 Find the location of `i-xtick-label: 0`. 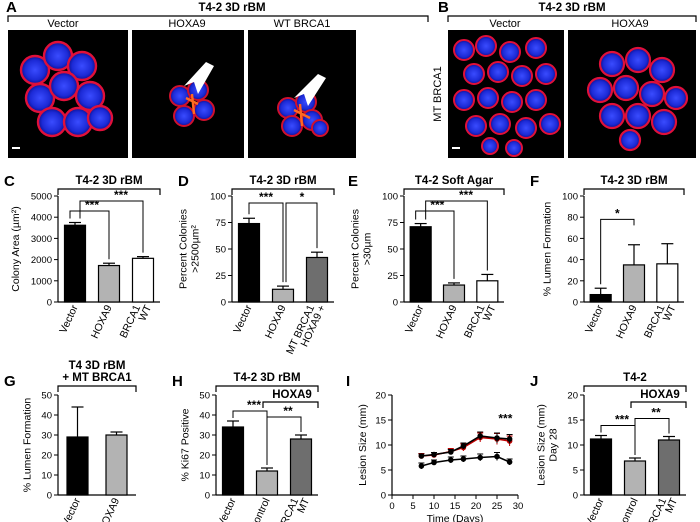

i-xtick-label: 0 is located at coordinates (391, 506).